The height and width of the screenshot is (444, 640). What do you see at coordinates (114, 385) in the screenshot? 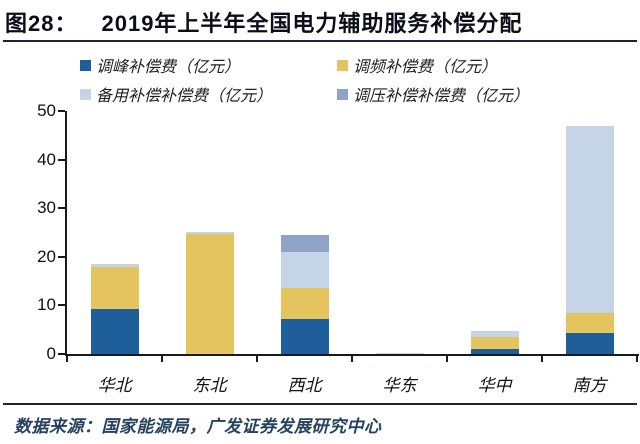
I see `category-label: 华北` at bounding box center [114, 385].